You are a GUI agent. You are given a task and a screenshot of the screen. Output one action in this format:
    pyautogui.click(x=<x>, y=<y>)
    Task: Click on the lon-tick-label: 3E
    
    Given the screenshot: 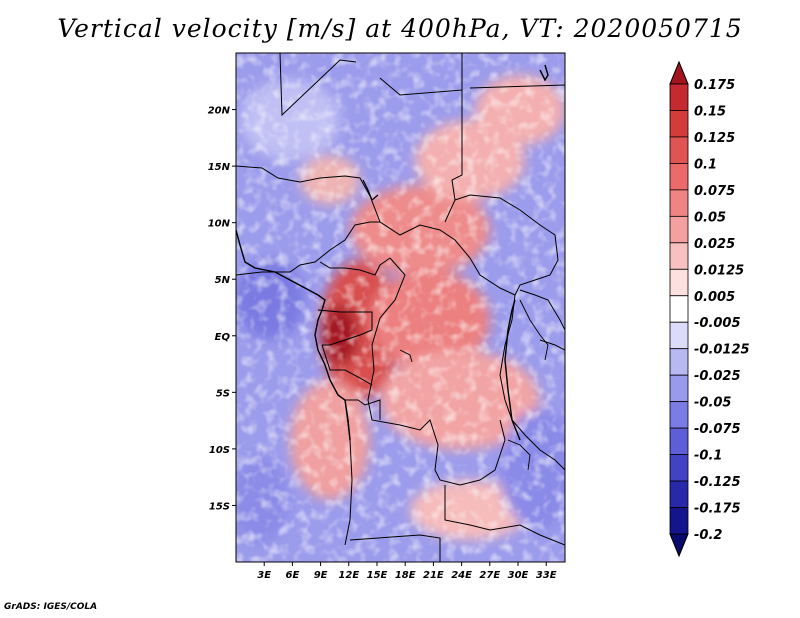 What is the action you would take?
    pyautogui.click(x=264, y=575)
    